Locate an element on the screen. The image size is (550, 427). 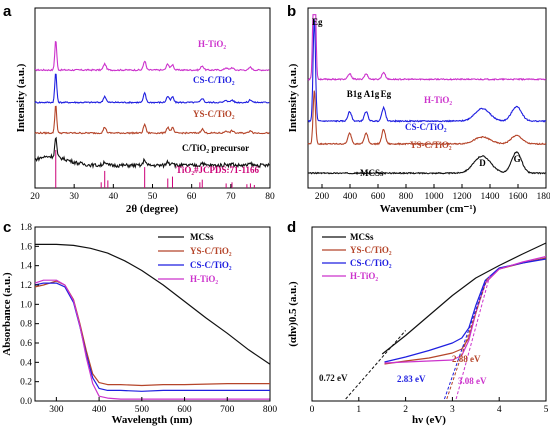
raman-line-h-tio is located at coordinates (427, 47).